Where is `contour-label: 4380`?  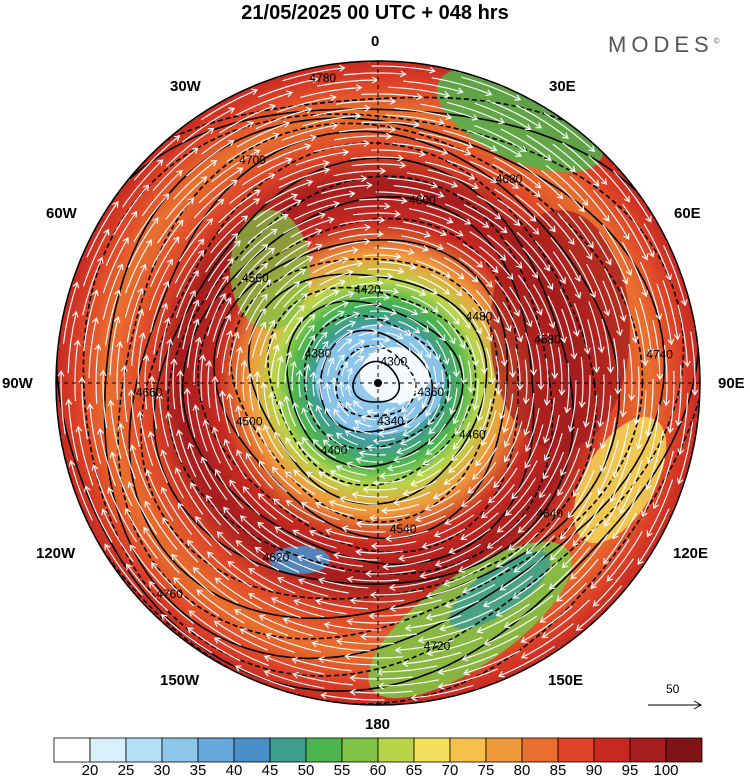
contour-label: 4380 is located at coordinates (318, 353).